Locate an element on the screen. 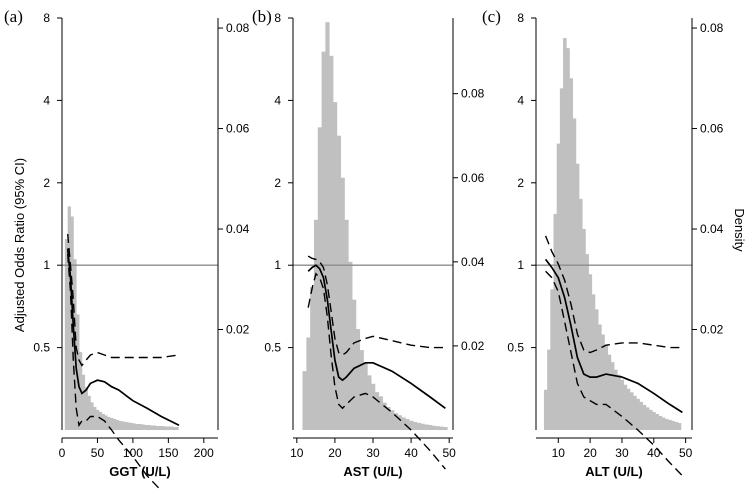 Image resolution: width=749 pixels, height=489 pixels. x-tick-label: 200 is located at coordinates (204, 453).